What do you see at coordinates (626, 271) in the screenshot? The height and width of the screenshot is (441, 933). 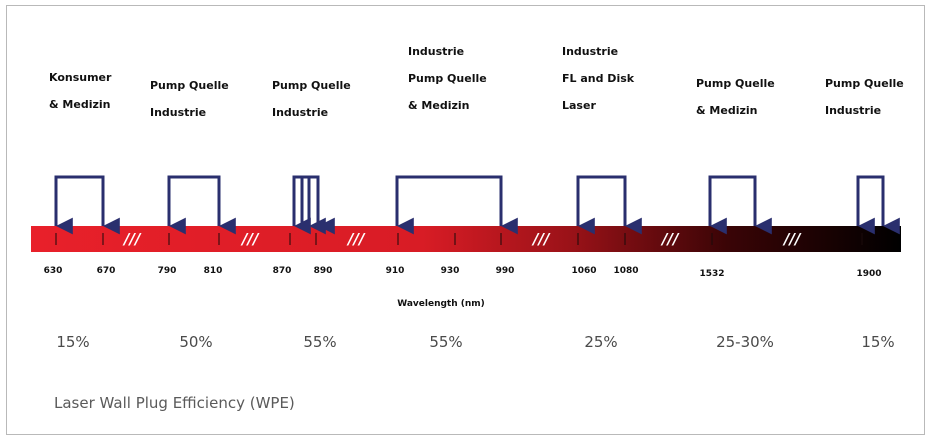 I see `tick-label: 1080` at bounding box center [626, 271].